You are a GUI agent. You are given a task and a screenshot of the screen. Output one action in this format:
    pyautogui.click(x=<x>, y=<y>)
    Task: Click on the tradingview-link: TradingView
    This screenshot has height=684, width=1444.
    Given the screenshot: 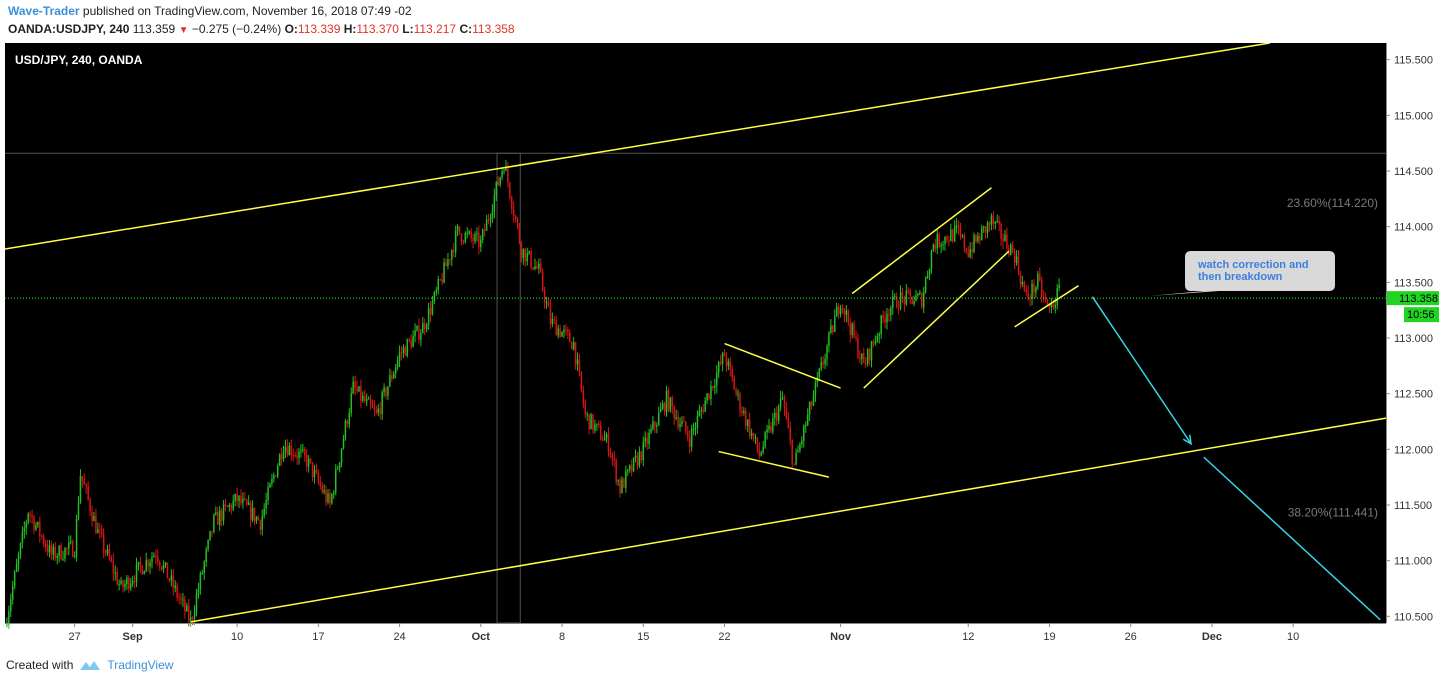 What is the action you would take?
    pyautogui.click(x=140, y=665)
    